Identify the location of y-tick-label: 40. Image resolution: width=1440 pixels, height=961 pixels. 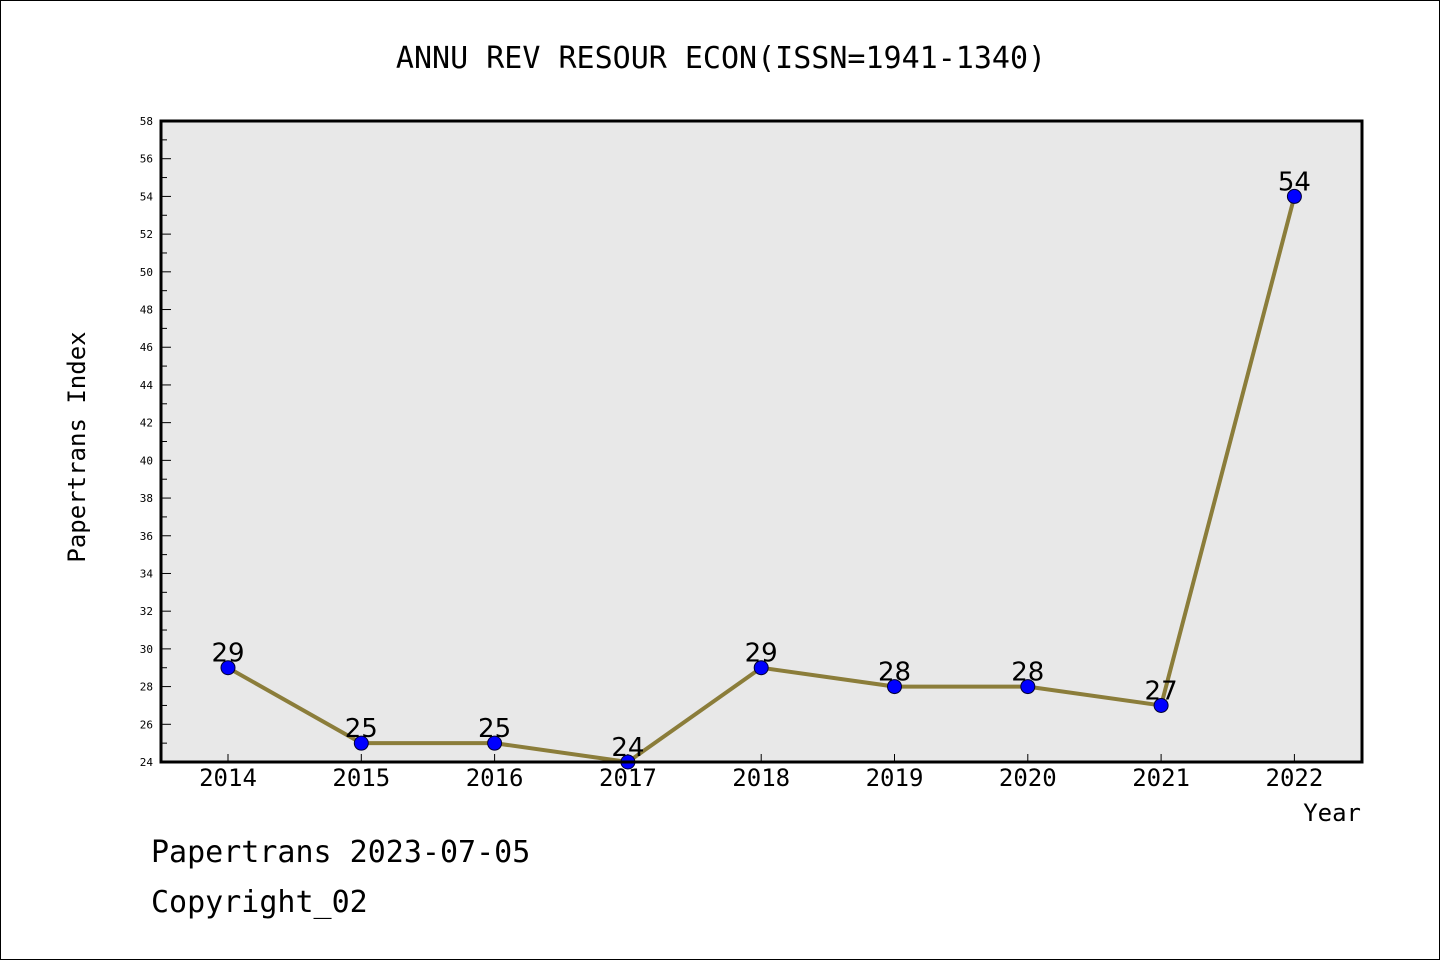
(146, 460).